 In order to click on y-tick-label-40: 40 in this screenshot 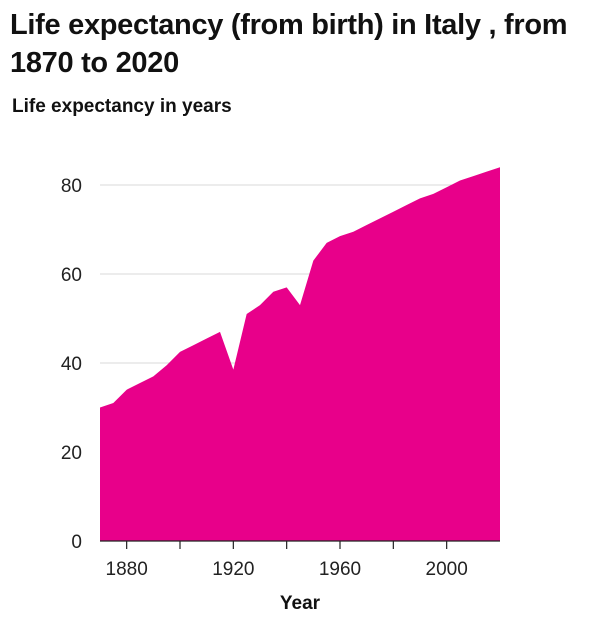, I will do `click(71, 364)`.